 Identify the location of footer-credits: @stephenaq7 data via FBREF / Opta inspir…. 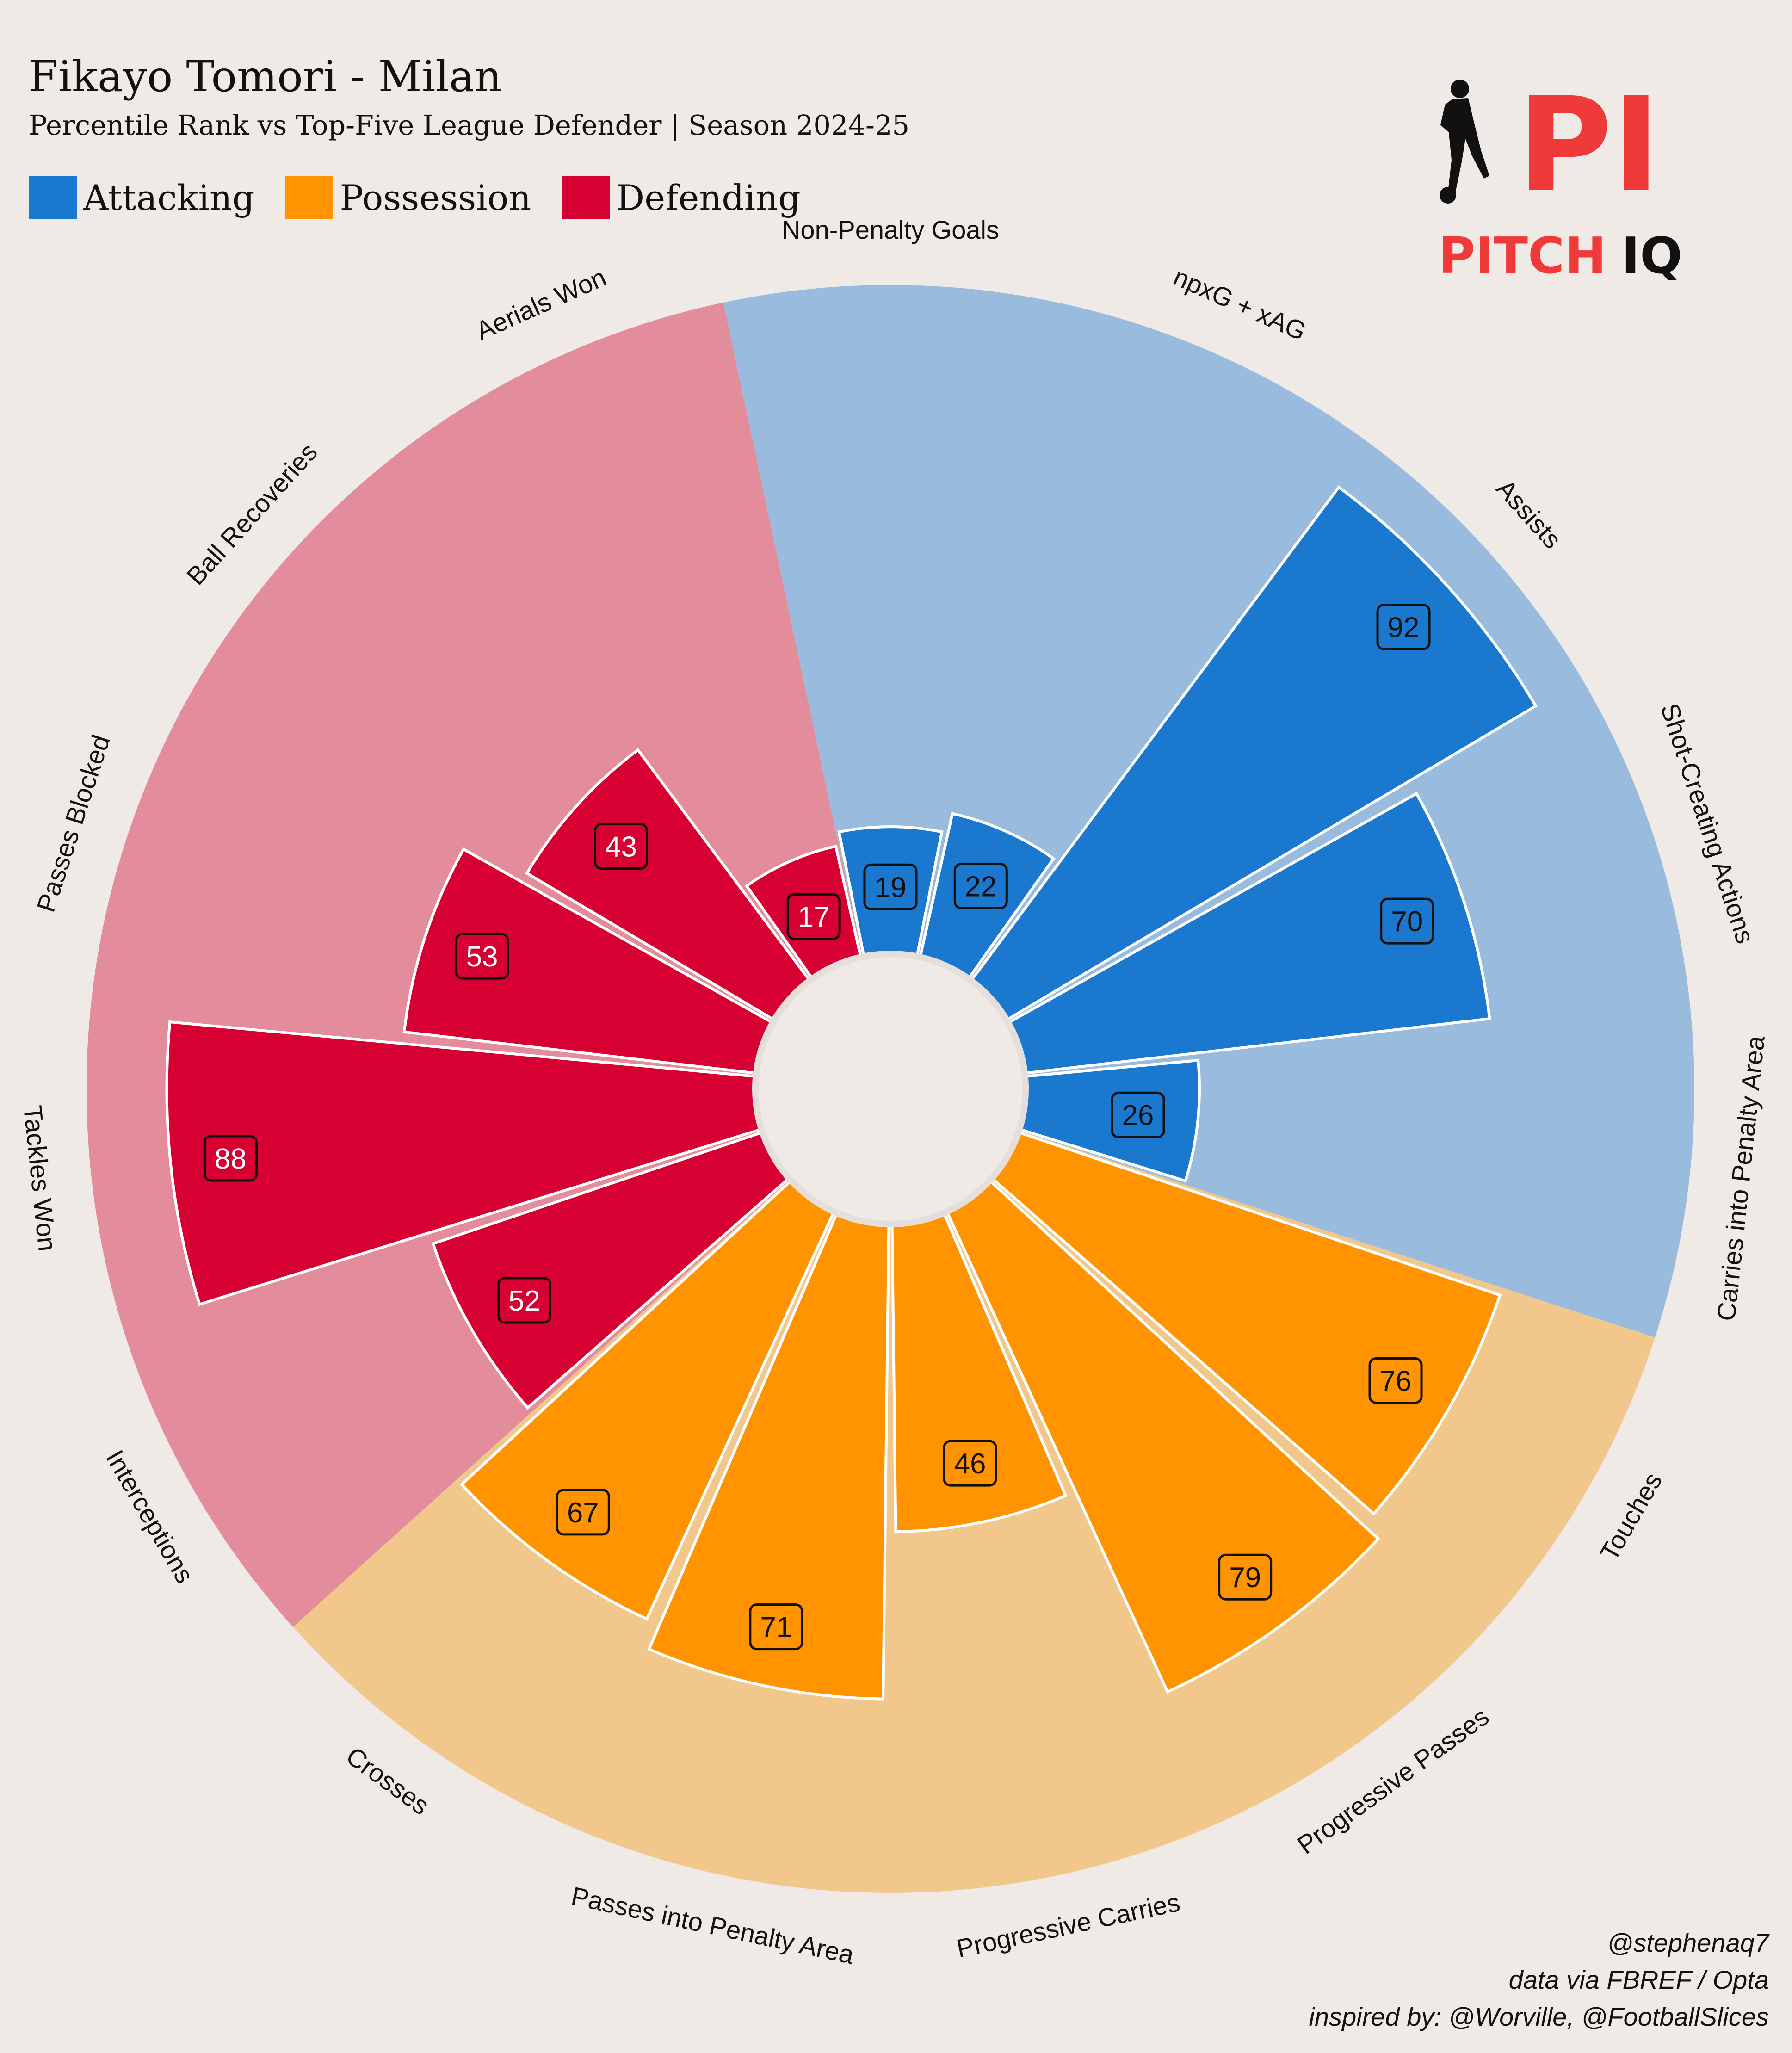
(1539, 1979).